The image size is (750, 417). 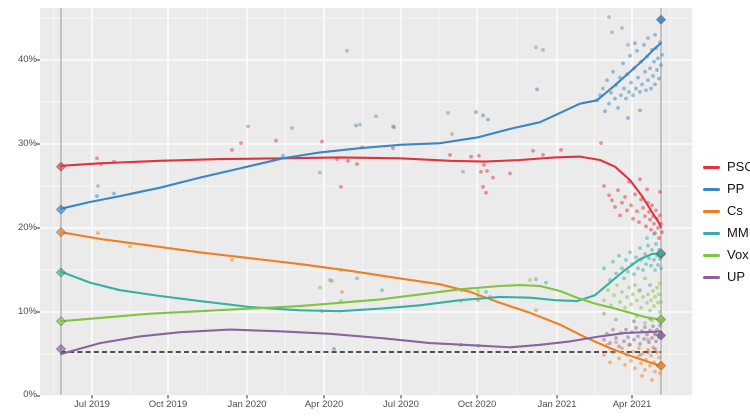 I want to click on legend-label-cs: Cs, so click(x=735, y=210).